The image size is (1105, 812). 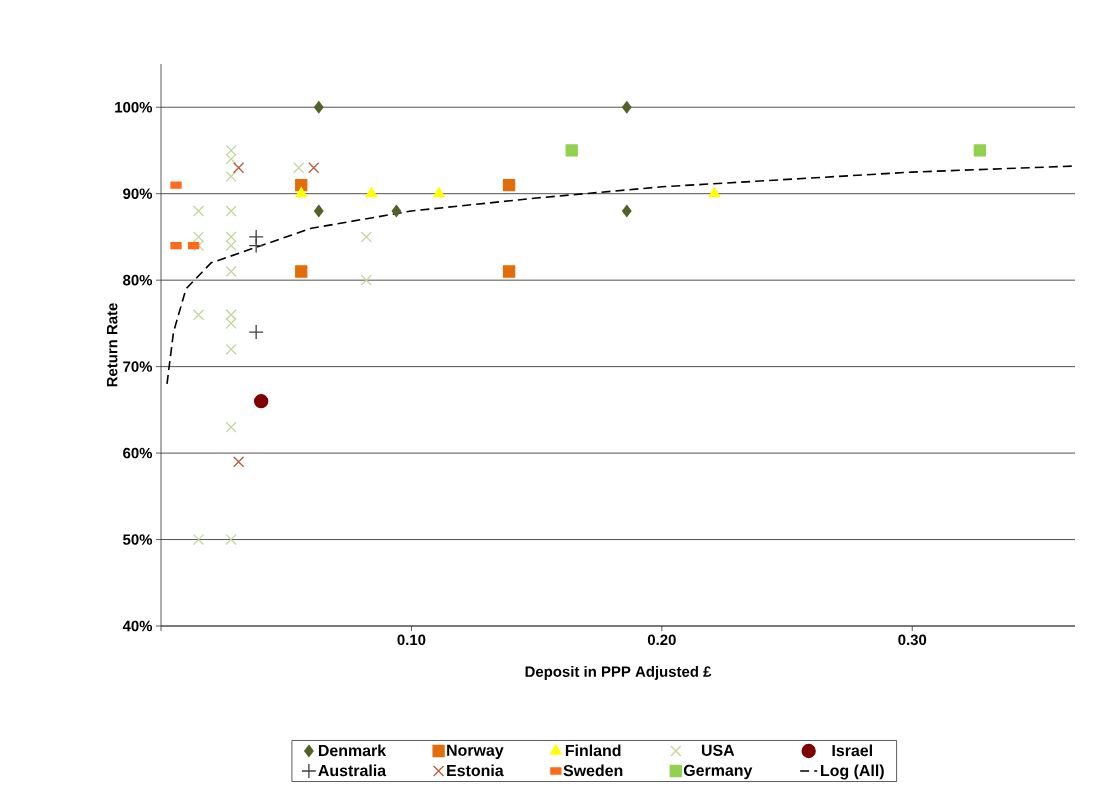 I want to click on legend-label: Log (All), so click(x=852, y=772).